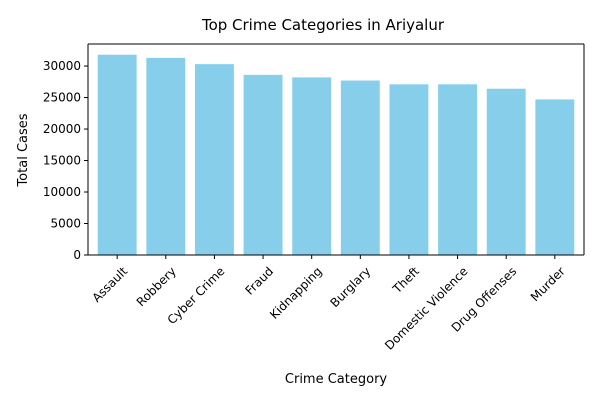 This screenshot has height=400, width=600. Describe the element at coordinates (426, 308) in the screenshot. I see `x-tick-label: Domestic Violence` at that location.